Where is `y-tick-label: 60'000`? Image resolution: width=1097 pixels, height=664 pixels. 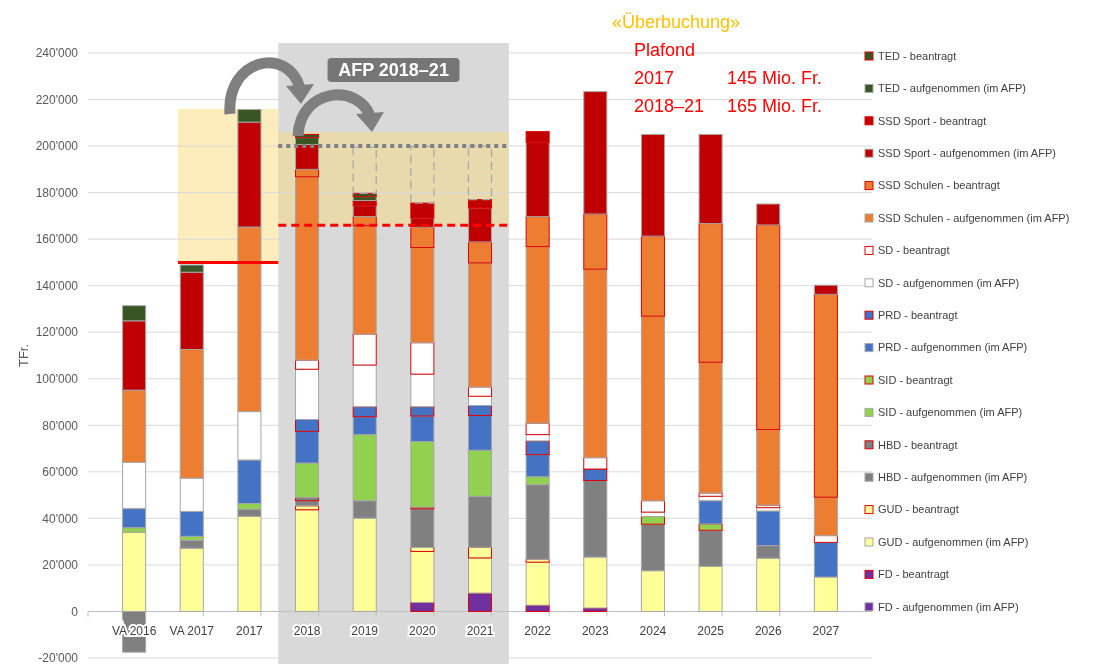
y-tick-label: 60'000 is located at coordinates (60, 472).